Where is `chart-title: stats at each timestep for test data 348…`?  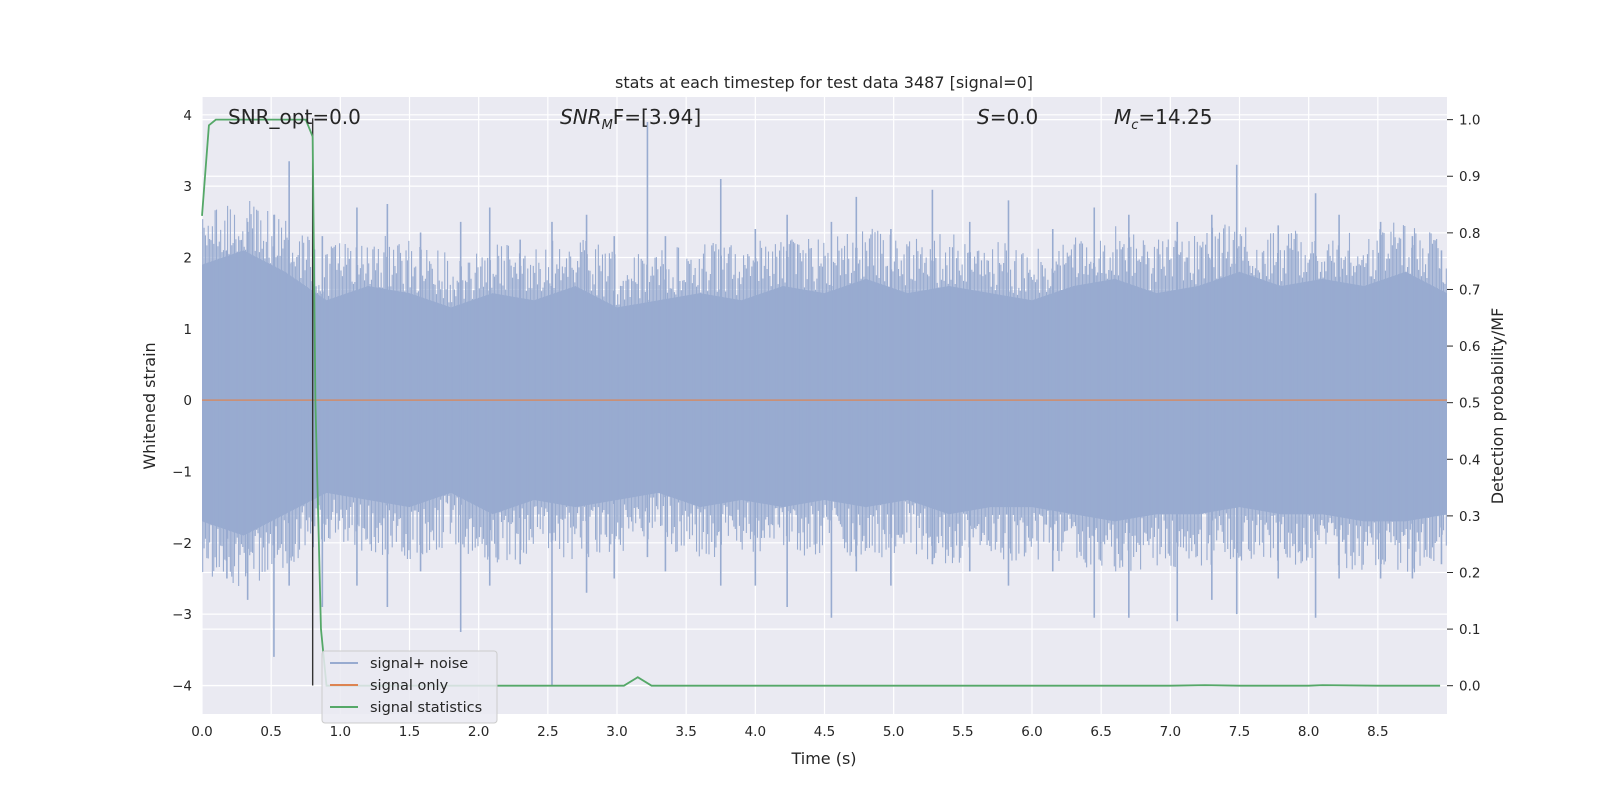
chart-title: stats at each timestep for test data 348… is located at coordinates (824, 82).